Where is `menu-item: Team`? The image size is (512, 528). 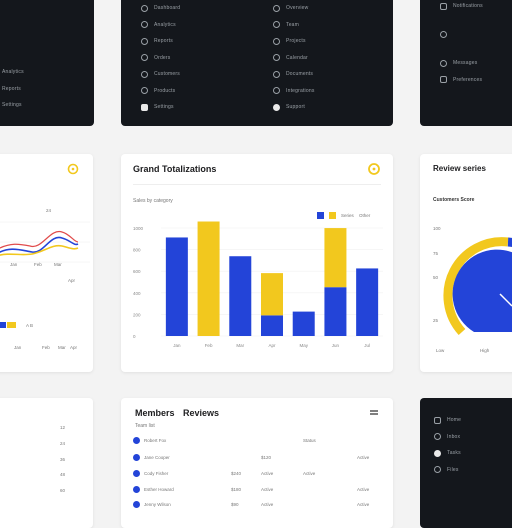 menu-item: Team is located at coordinates (294, 25).